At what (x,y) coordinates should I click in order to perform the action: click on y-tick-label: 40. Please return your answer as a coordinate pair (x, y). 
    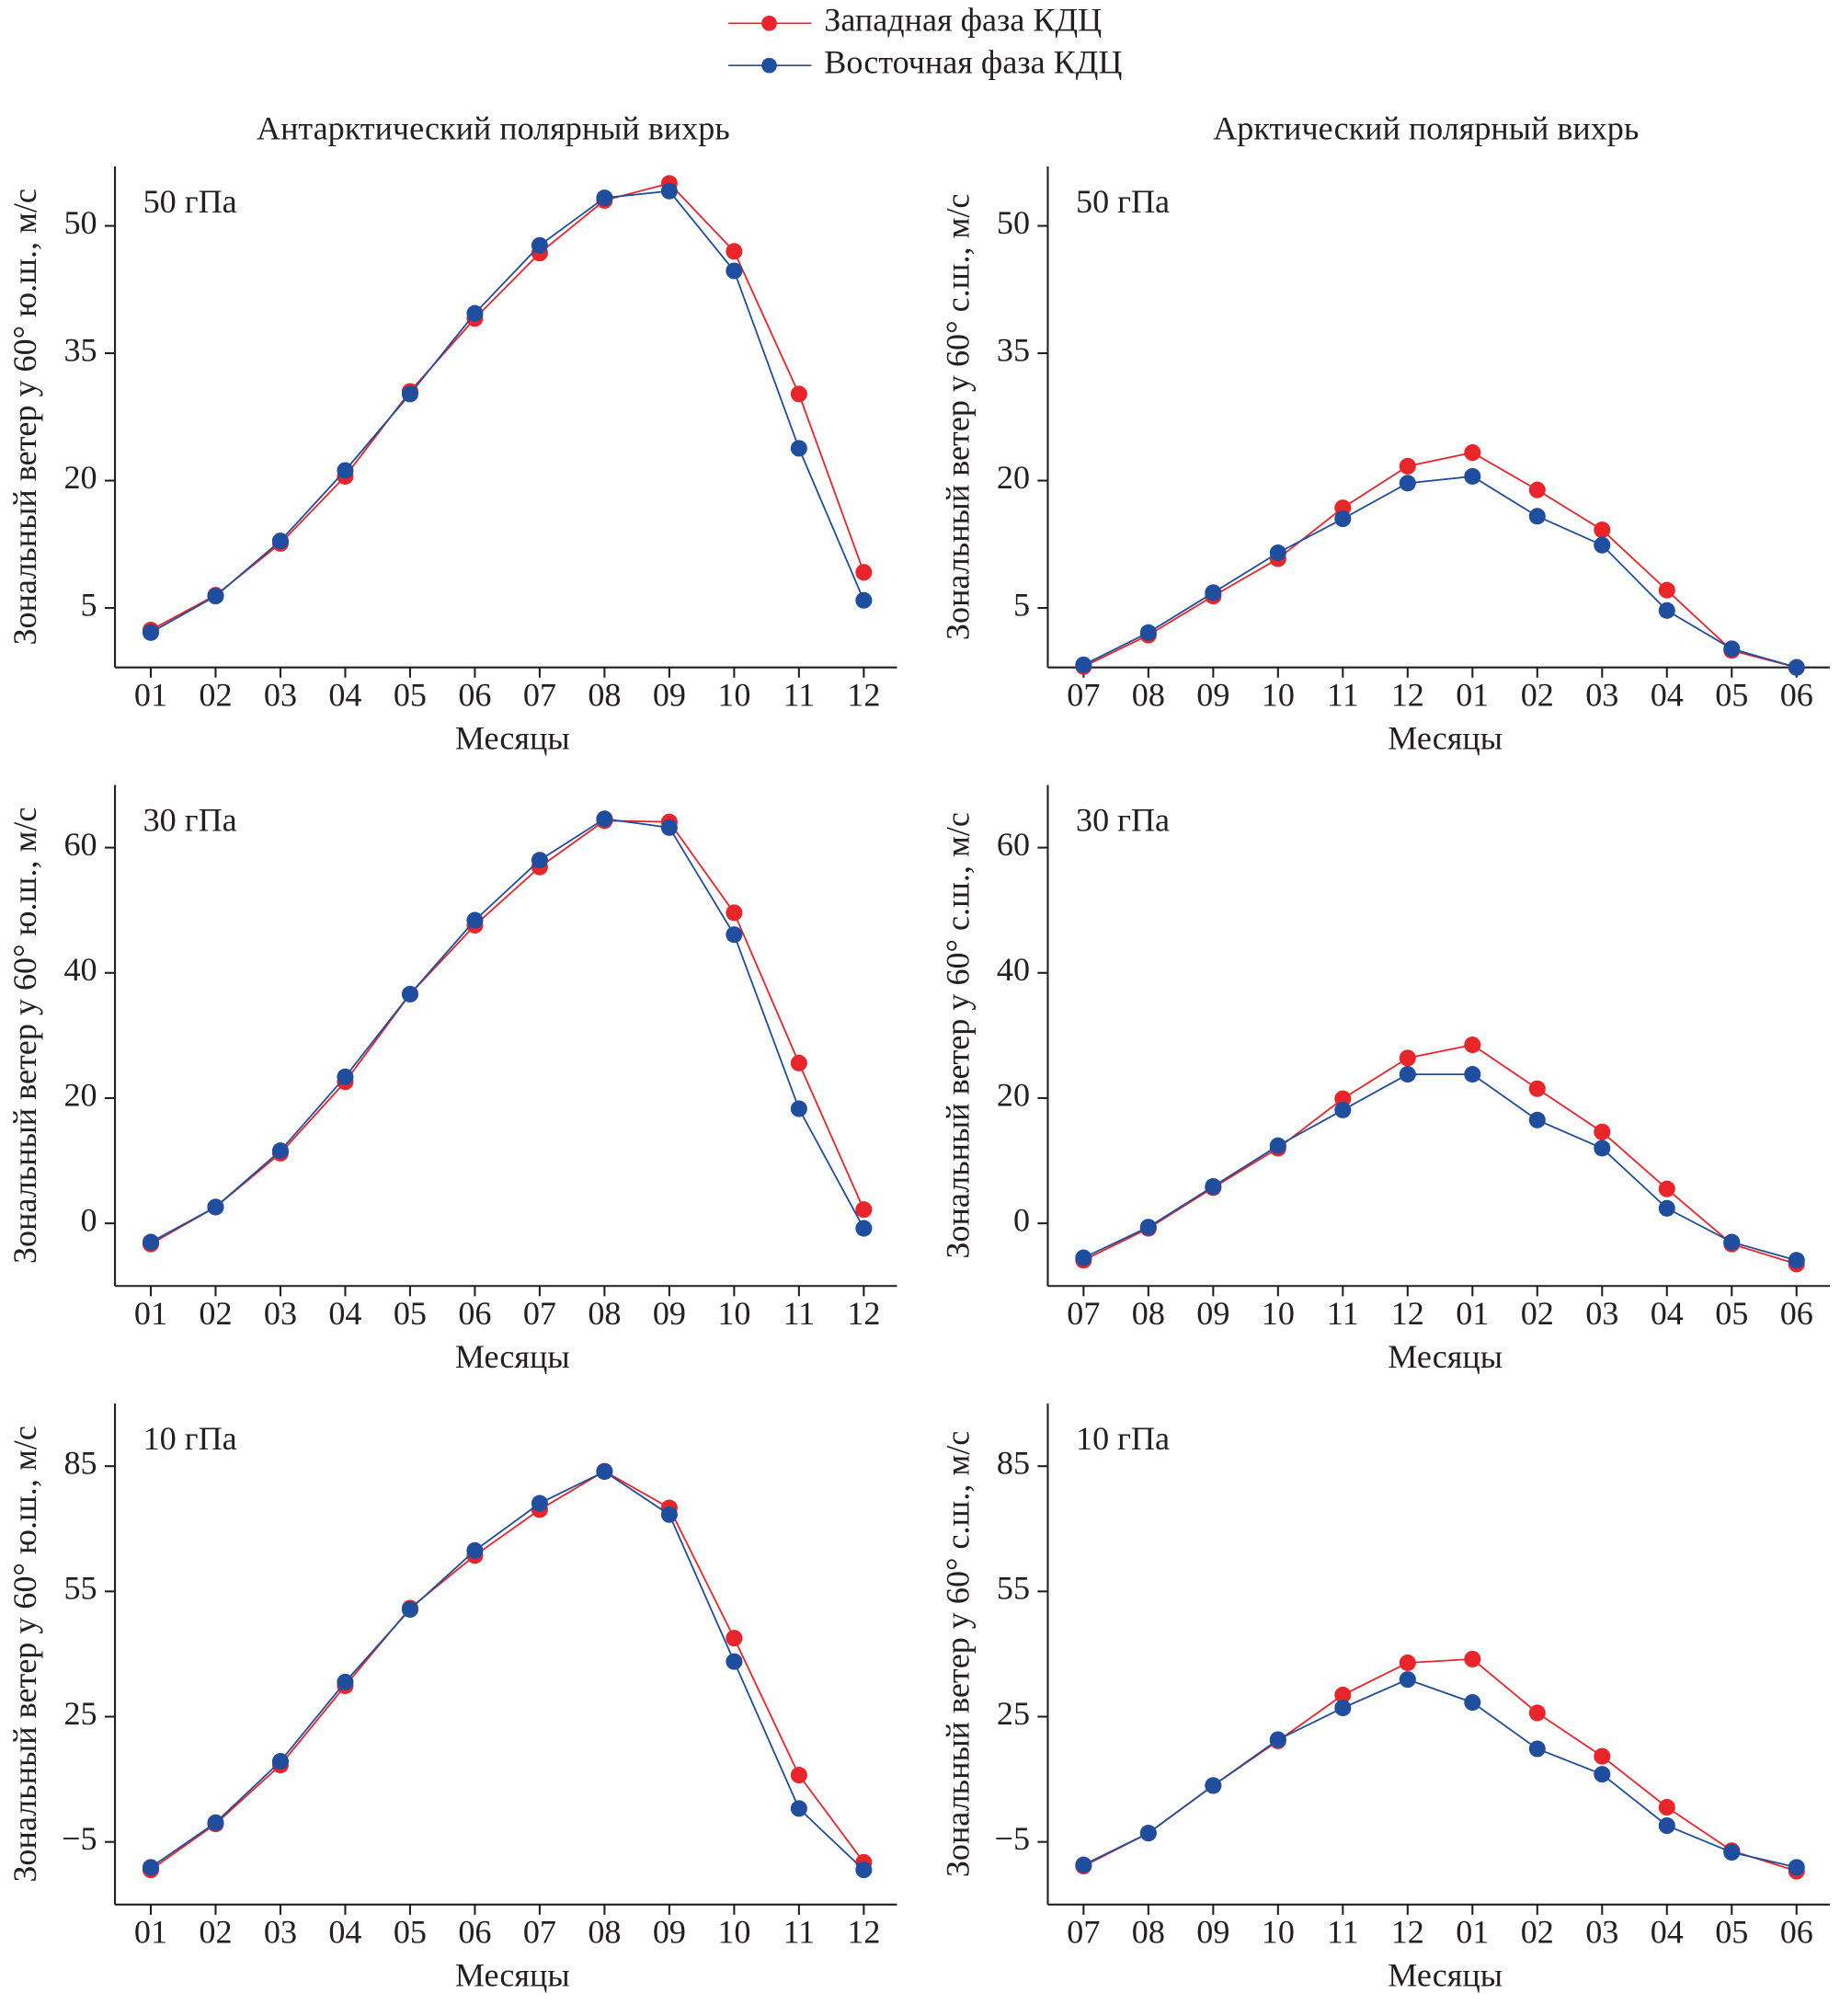
    Looking at the image, I should click on (80, 969).